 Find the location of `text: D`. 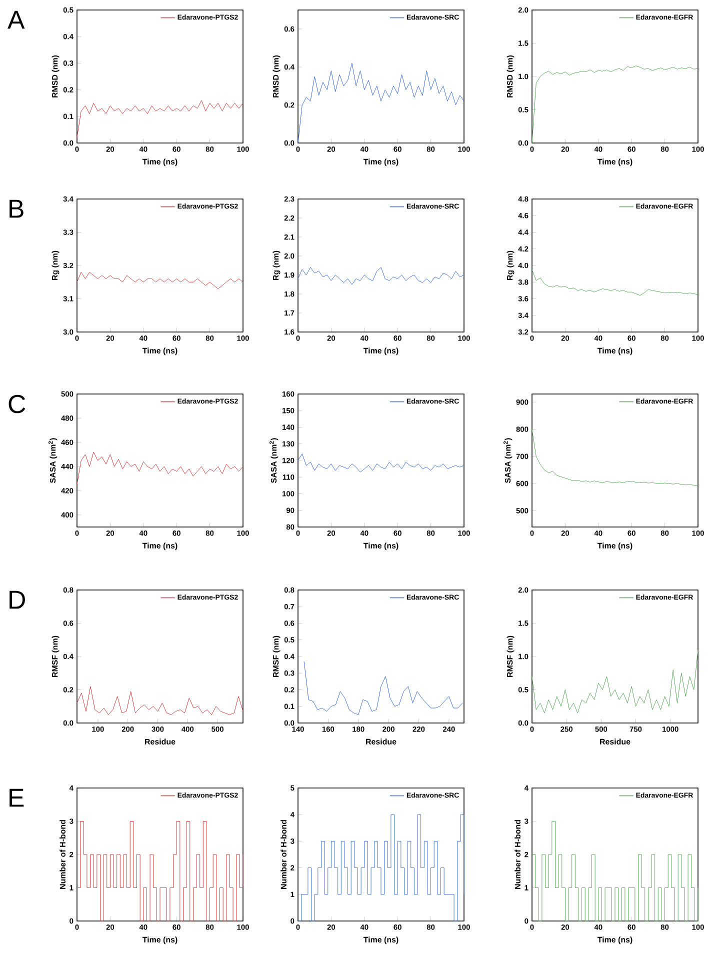

text: D is located at coordinates (17, 599).